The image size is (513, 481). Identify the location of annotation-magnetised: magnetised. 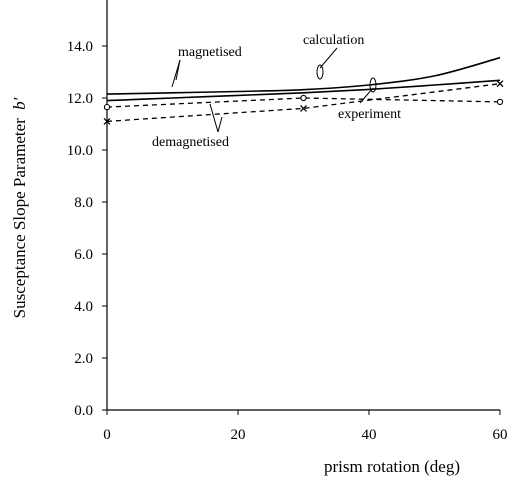
(210, 52).